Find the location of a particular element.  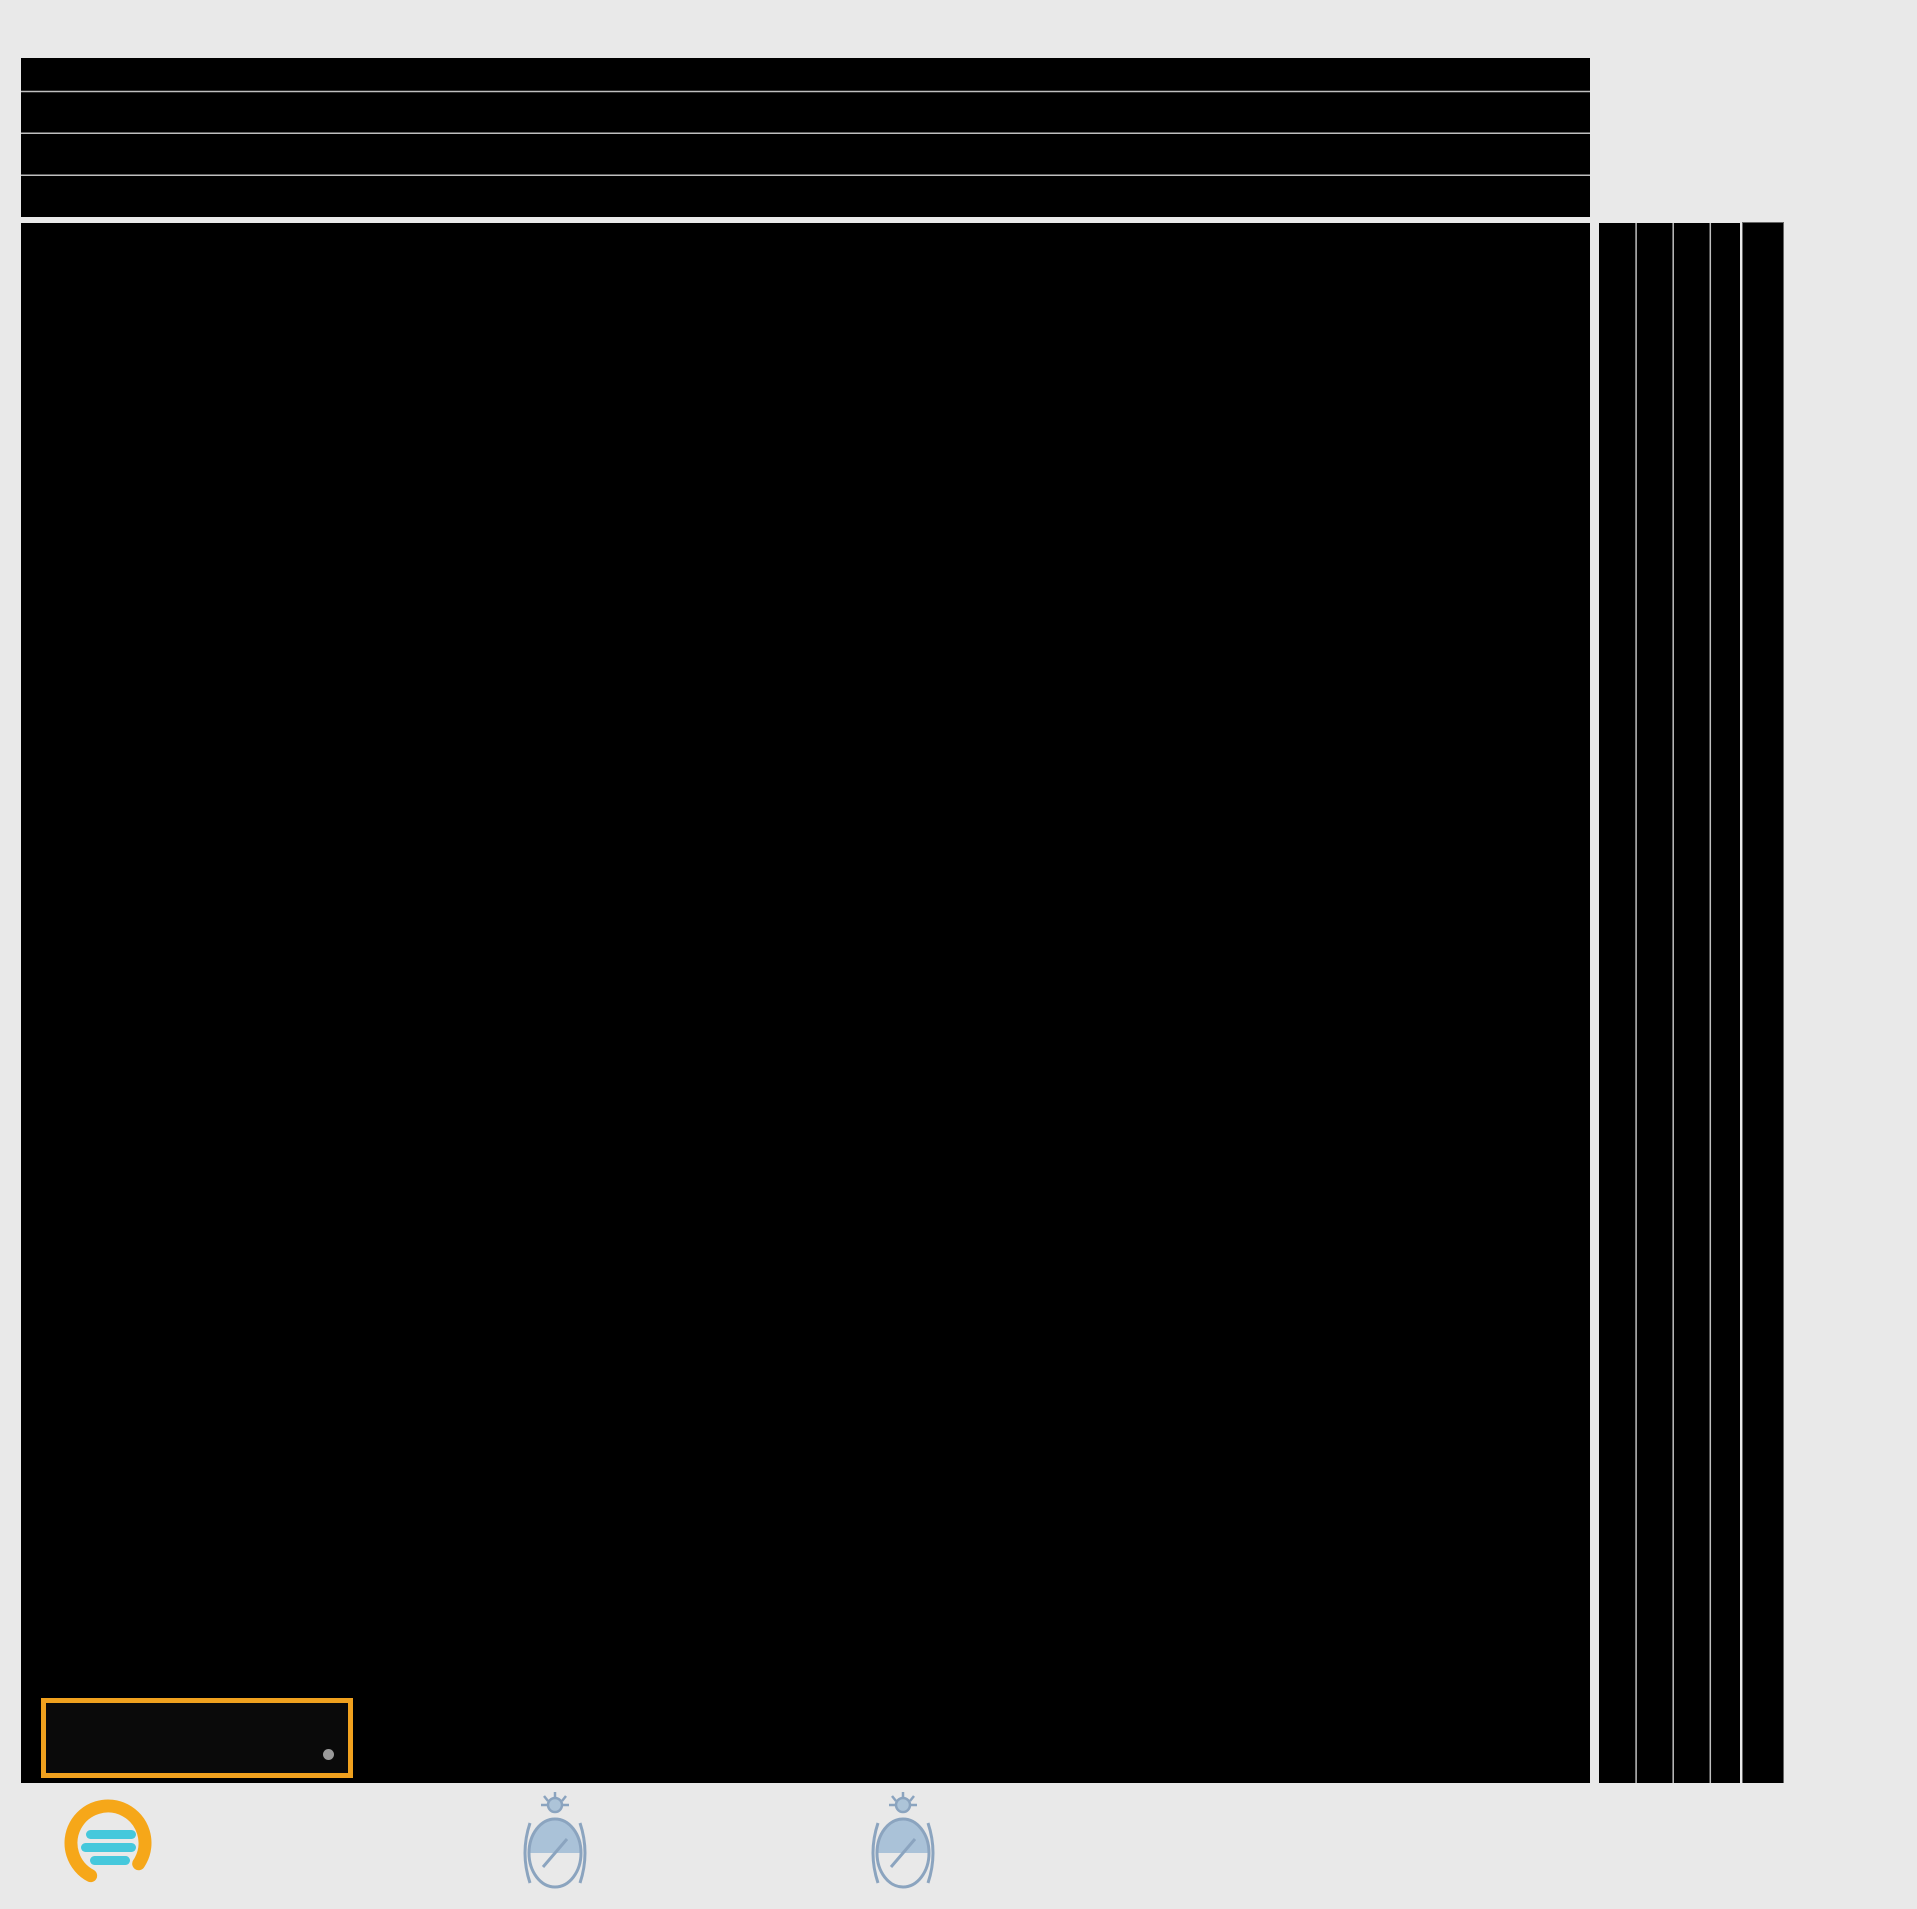

smn-logo is located at coordinates (108, 1843).